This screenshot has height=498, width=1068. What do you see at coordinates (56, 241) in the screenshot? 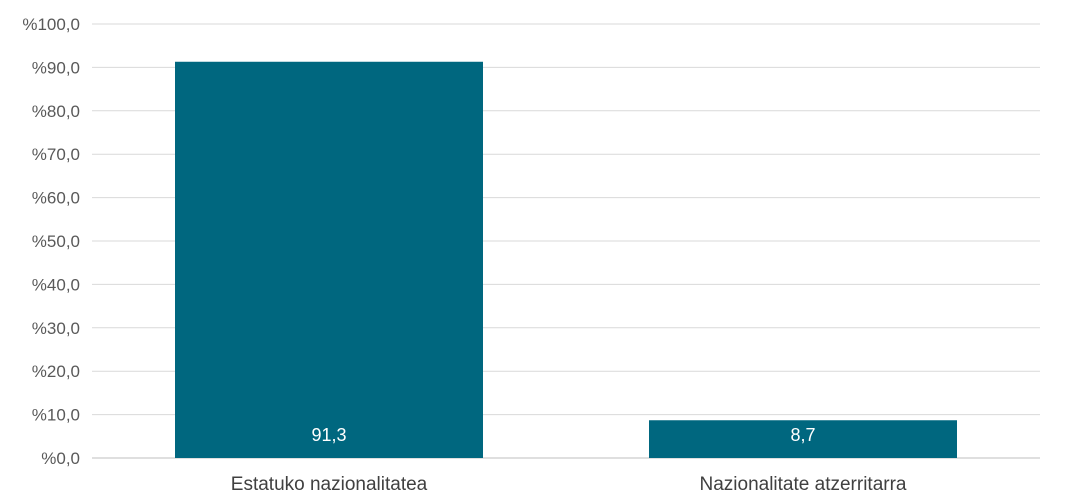
I see `y-tick-label: %50,0` at bounding box center [56, 241].